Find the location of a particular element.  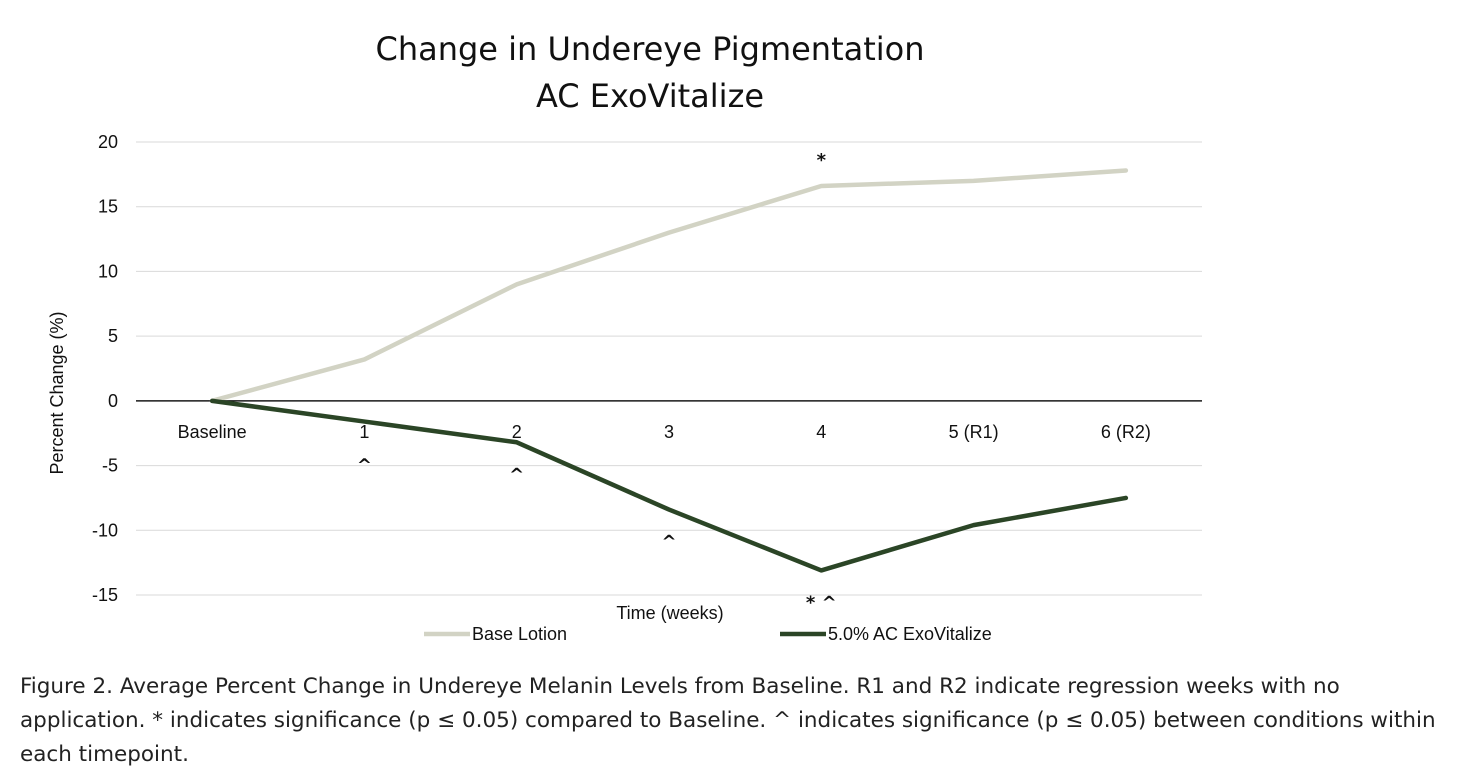

x-tick-label: 1 is located at coordinates (364, 432).